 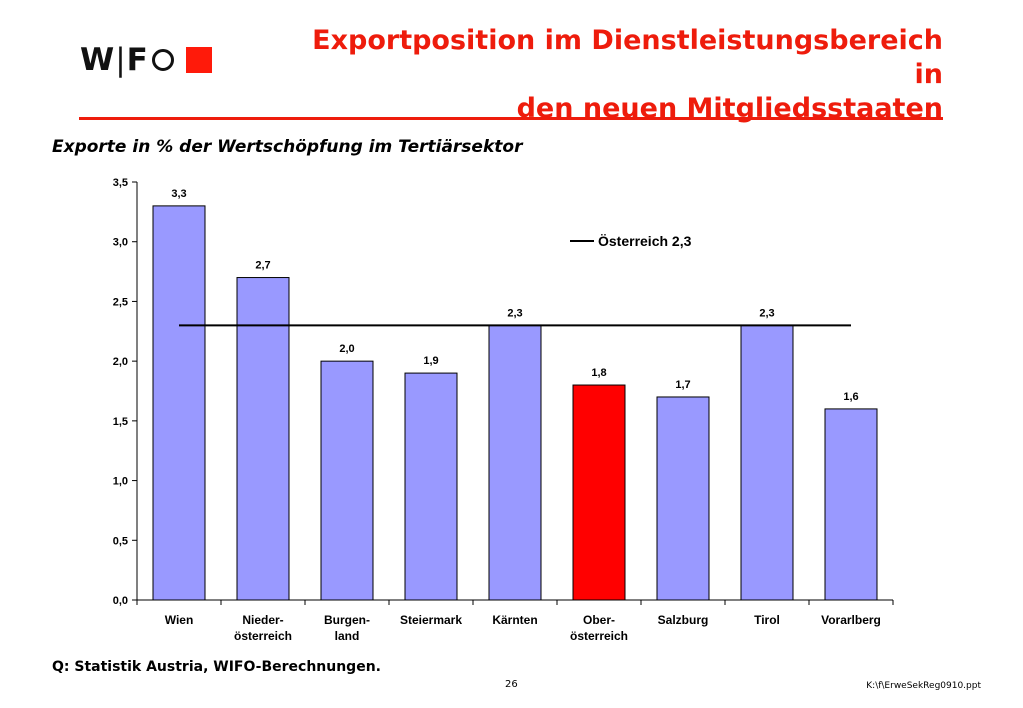 I want to click on y-tick-label: 1,0, so click(x=120, y=482).